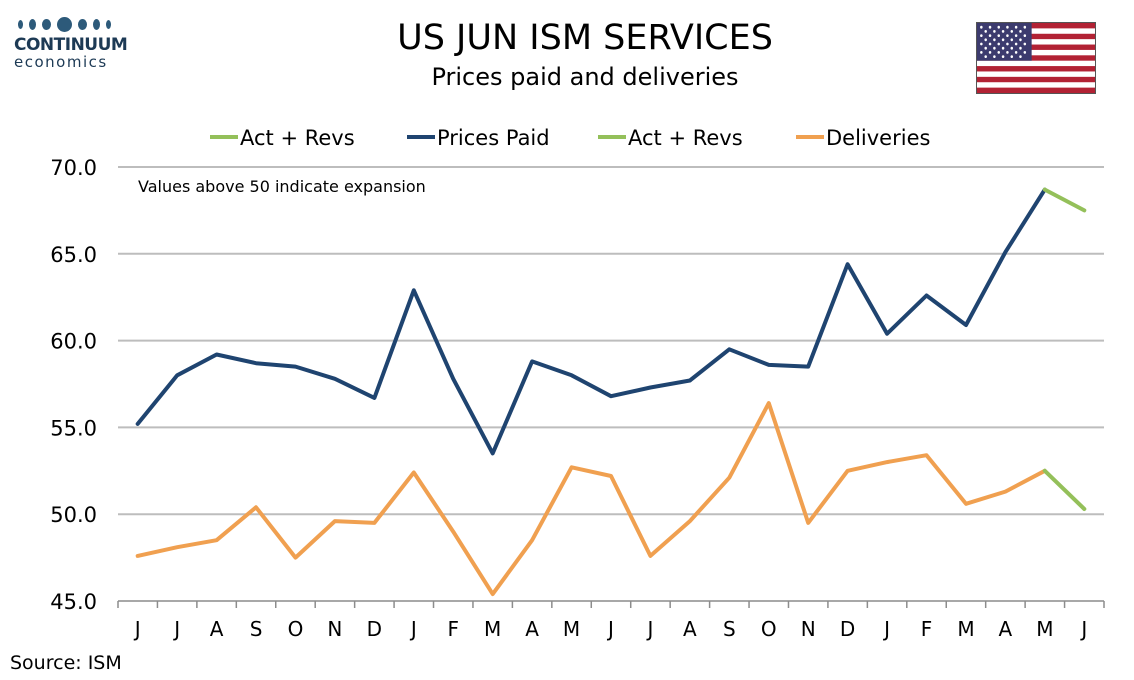 The image size is (1134, 680). Describe the element at coordinates (493, 138) in the screenshot. I see `legend-label: Prices Paid` at that location.